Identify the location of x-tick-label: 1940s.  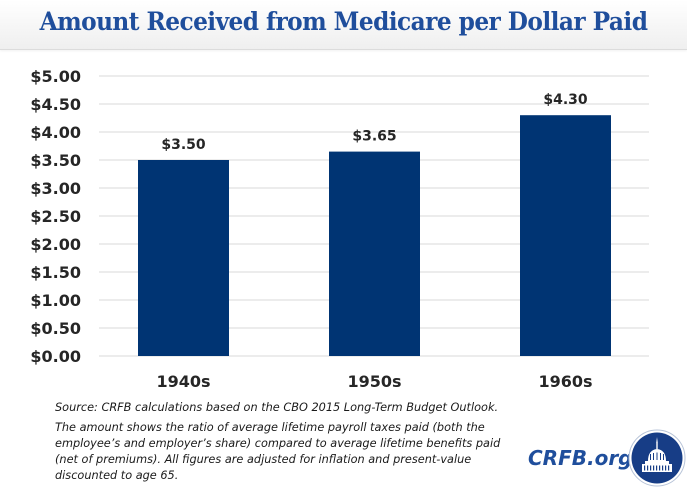
(183, 381).